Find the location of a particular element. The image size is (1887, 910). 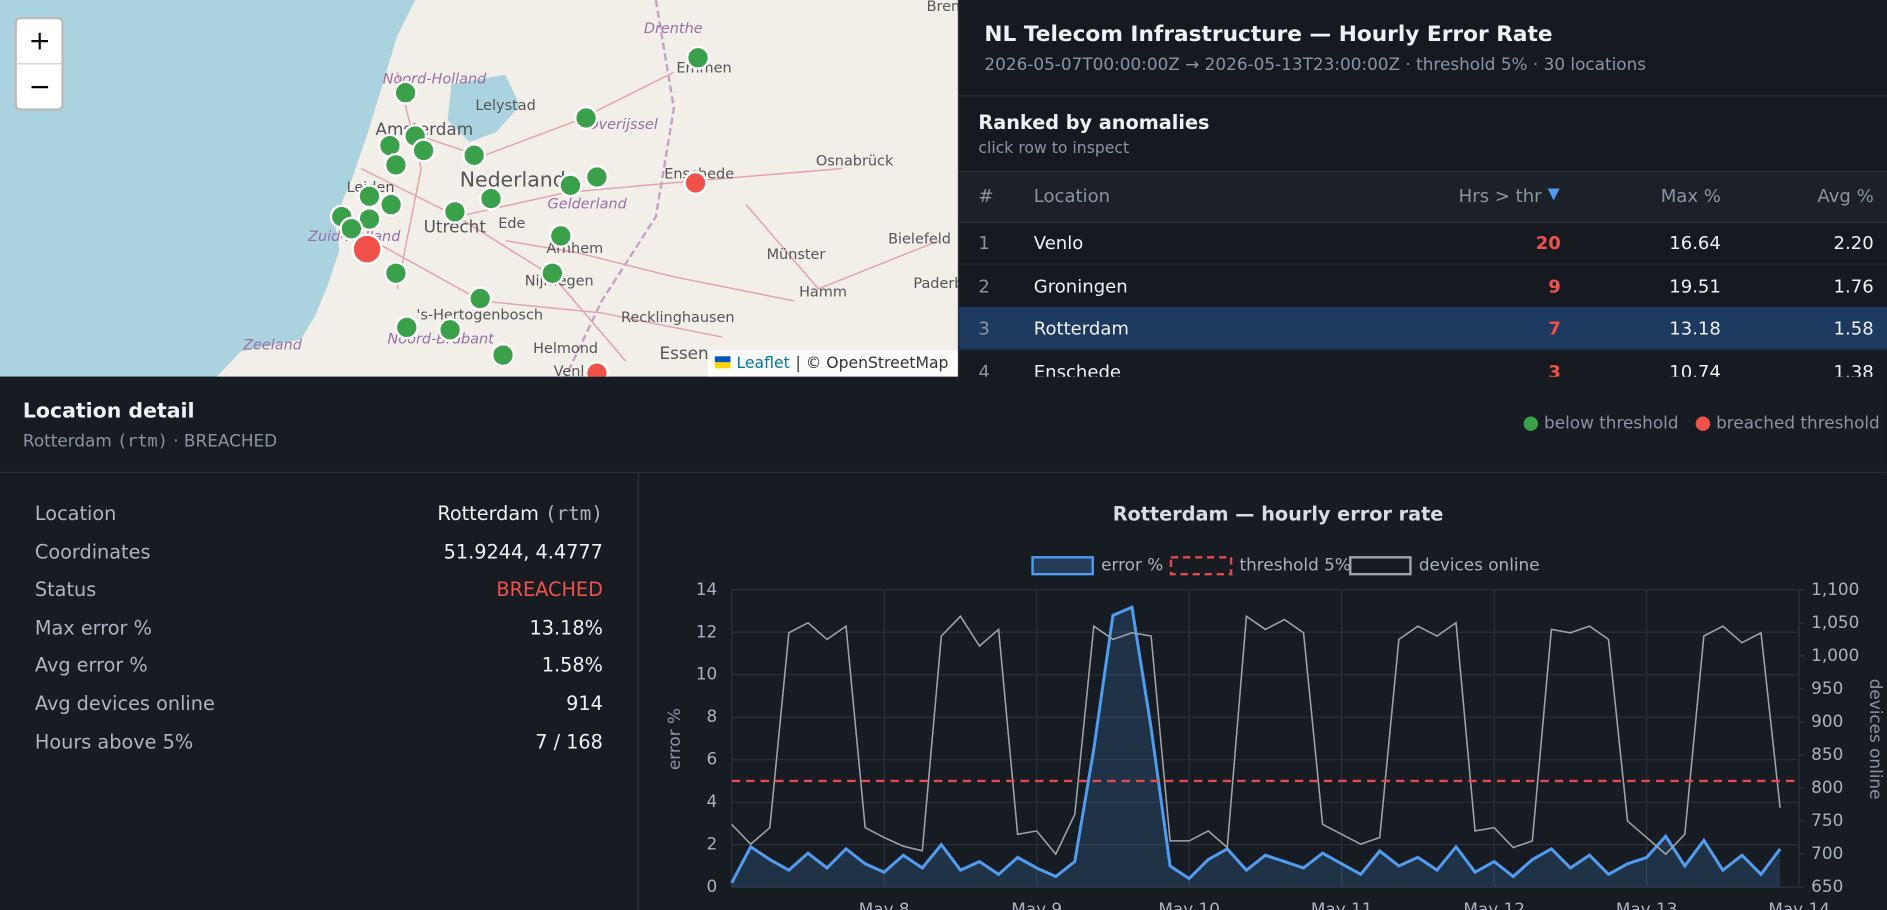

table-cell: 20 is located at coordinates (1548, 243).